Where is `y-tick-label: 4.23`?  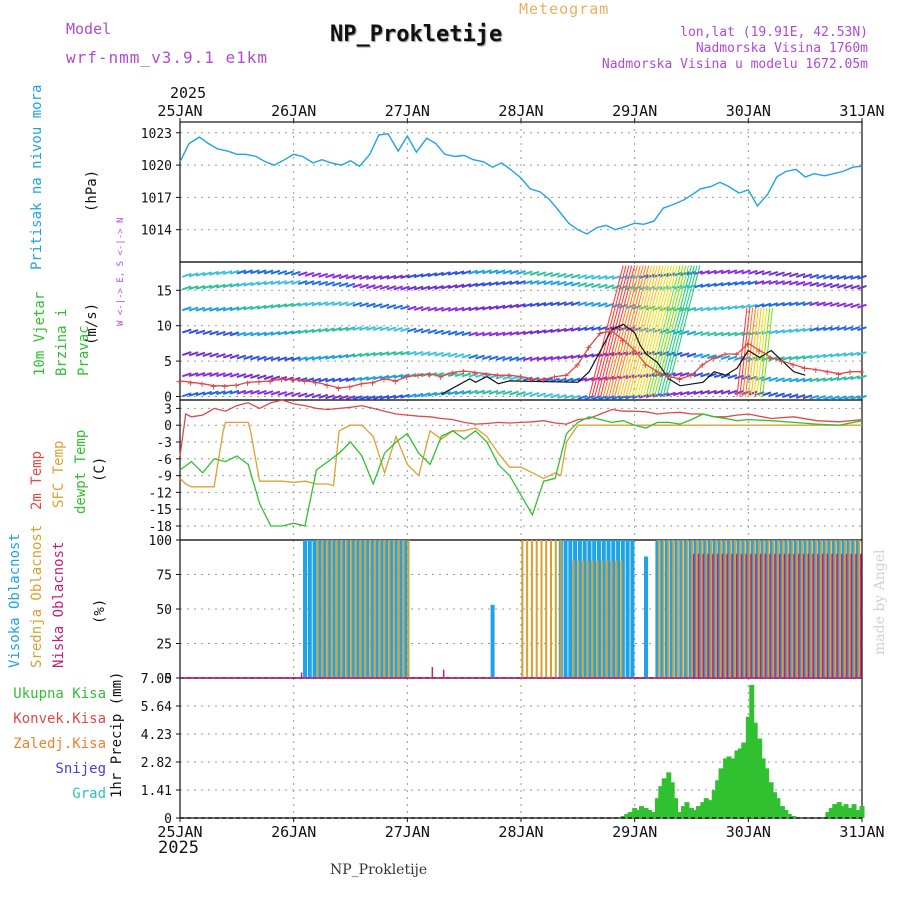 y-tick-label: 4.23 is located at coordinates (156, 735).